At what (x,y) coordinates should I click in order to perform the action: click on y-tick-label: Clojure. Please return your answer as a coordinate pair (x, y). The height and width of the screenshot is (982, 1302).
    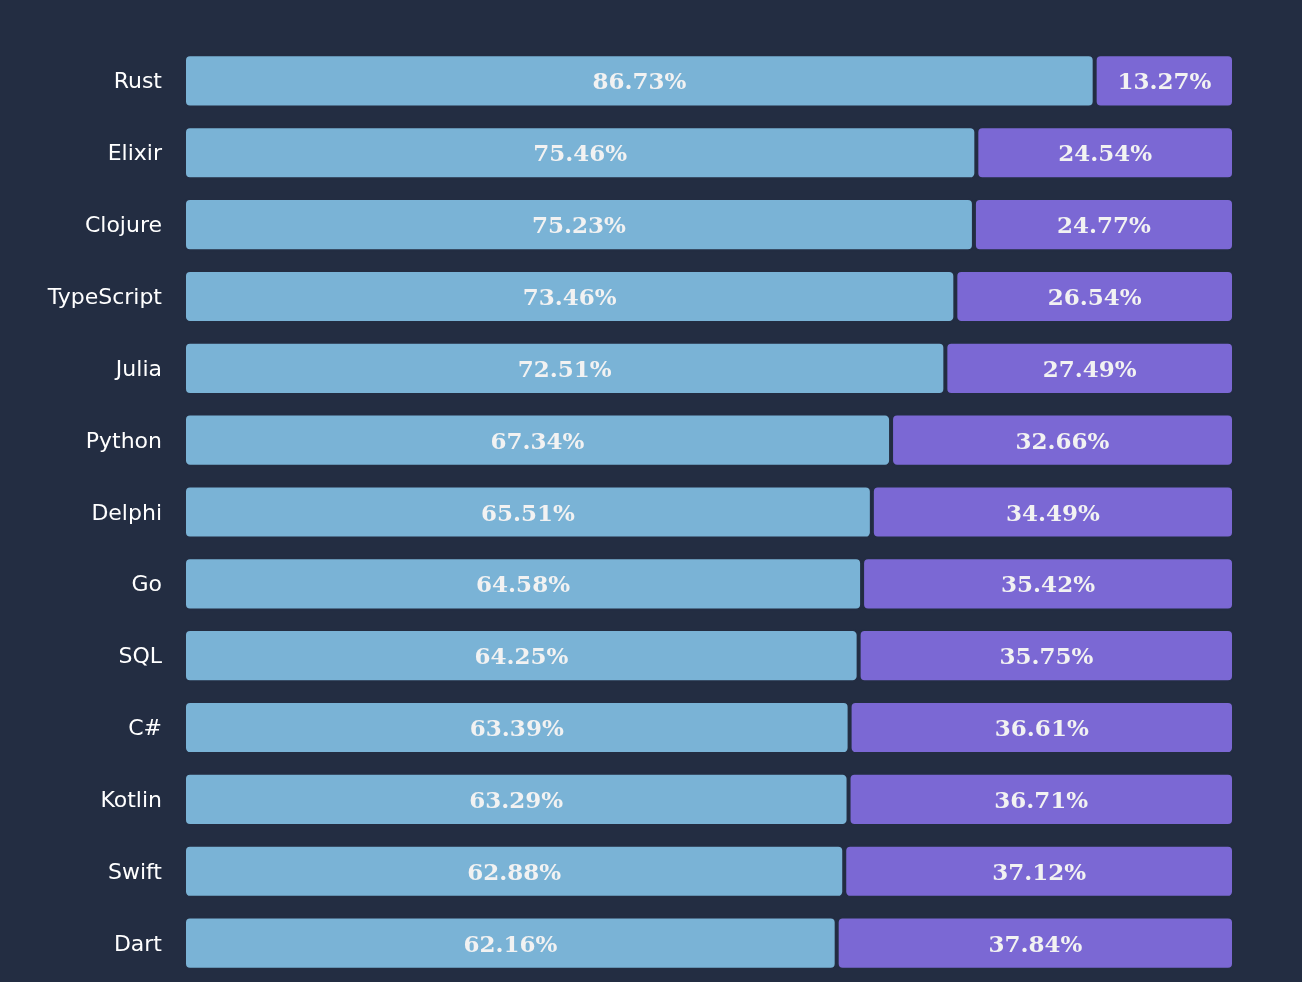
    Looking at the image, I should click on (123, 225).